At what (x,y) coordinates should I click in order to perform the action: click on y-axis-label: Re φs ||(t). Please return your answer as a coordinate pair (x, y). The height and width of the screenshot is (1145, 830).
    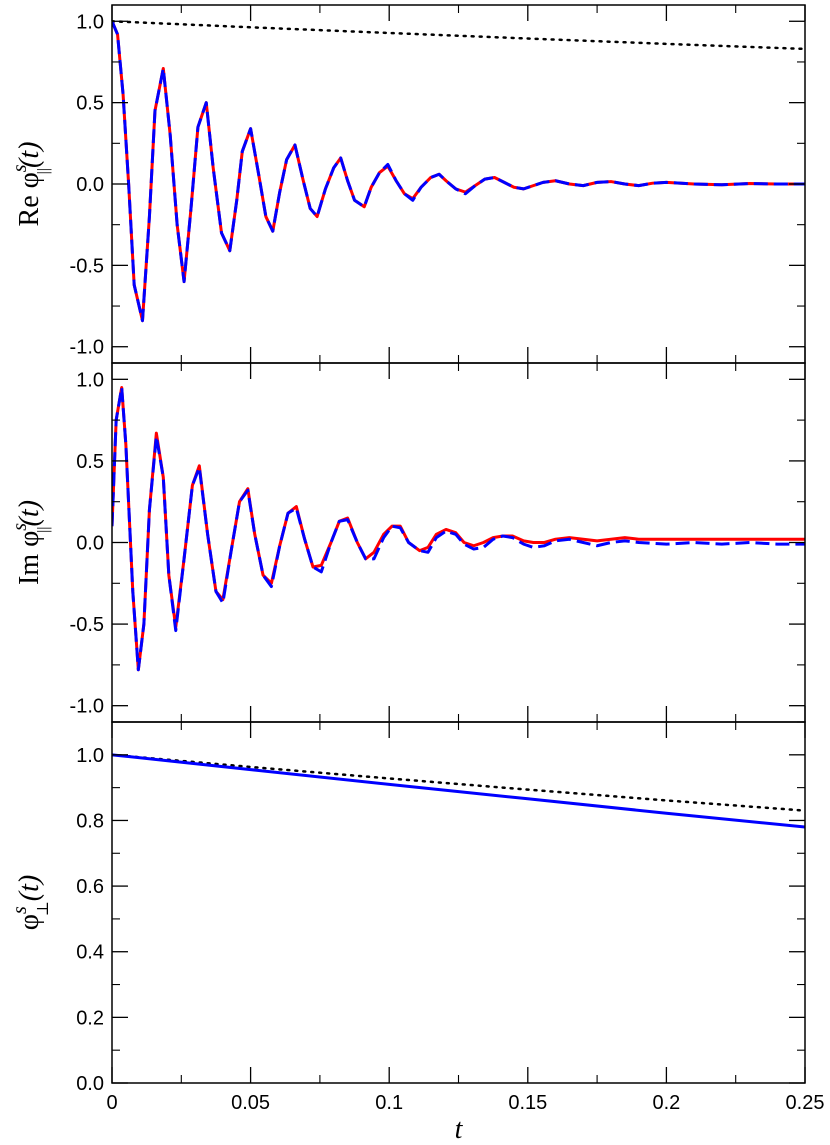
    Looking at the image, I should click on (30, 184).